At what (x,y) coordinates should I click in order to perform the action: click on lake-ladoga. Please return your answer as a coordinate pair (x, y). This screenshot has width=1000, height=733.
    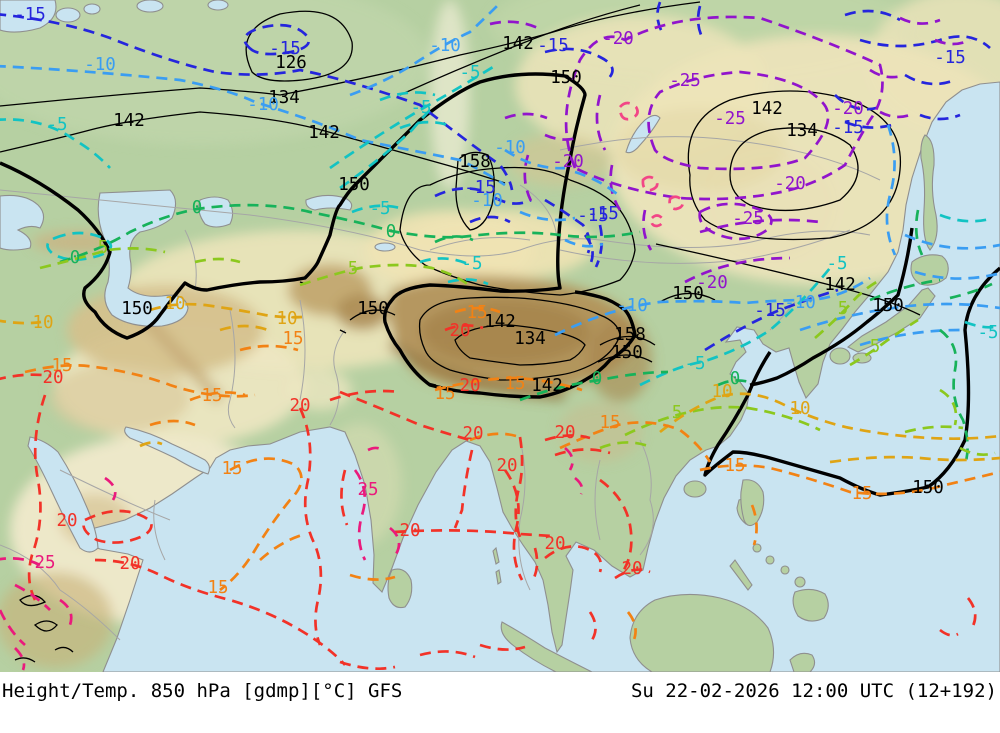
    Looking at the image, I should click on (68, 15).